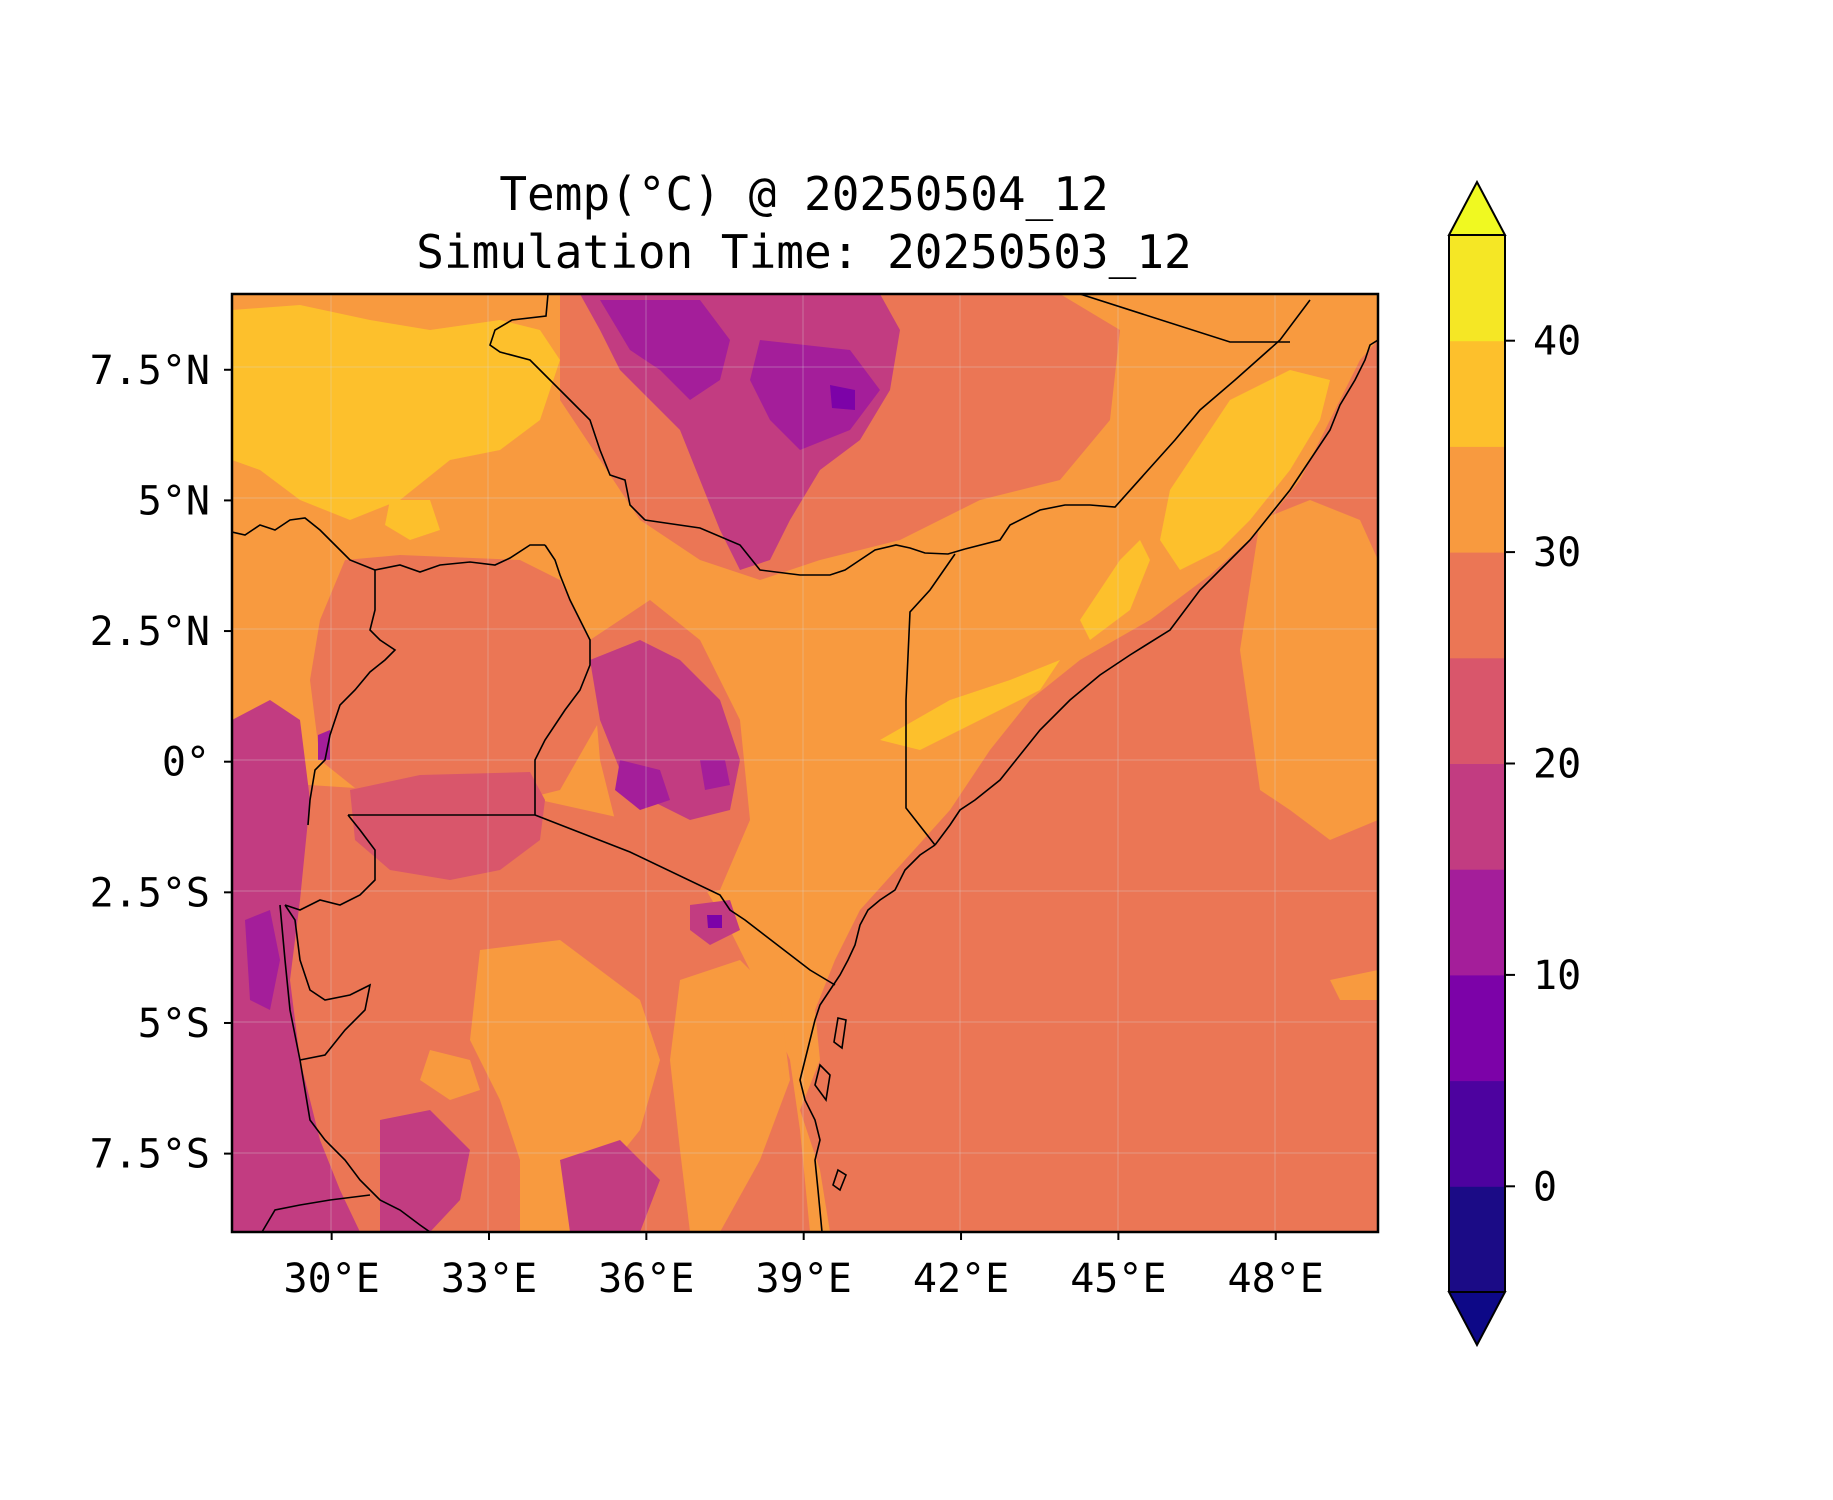 The height and width of the screenshot is (1500, 1833). What do you see at coordinates (489, 1279) in the screenshot?
I see `x-tick-label: 33°E` at bounding box center [489, 1279].